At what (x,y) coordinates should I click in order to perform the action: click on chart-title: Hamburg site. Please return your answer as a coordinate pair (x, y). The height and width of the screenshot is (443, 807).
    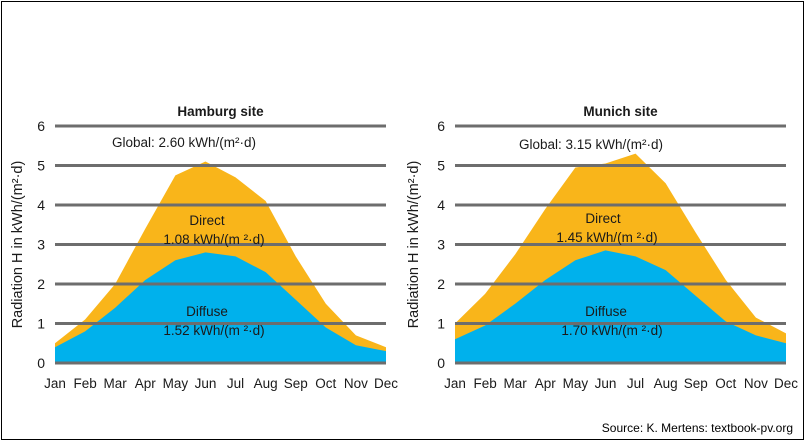
    Looking at the image, I should click on (220, 111).